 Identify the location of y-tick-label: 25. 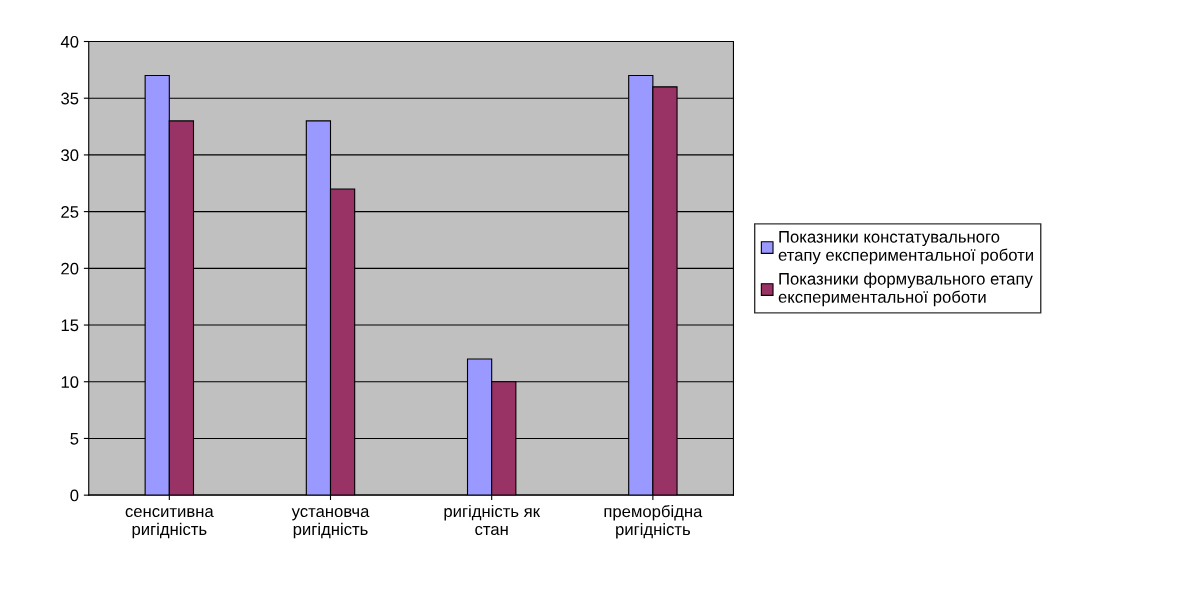
(70, 212).